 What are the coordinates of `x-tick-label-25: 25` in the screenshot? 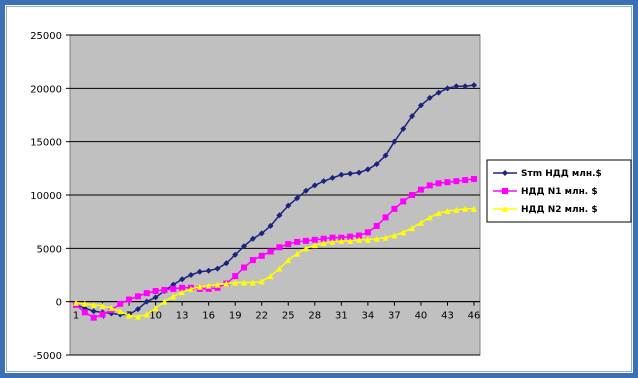 It's located at (288, 316).